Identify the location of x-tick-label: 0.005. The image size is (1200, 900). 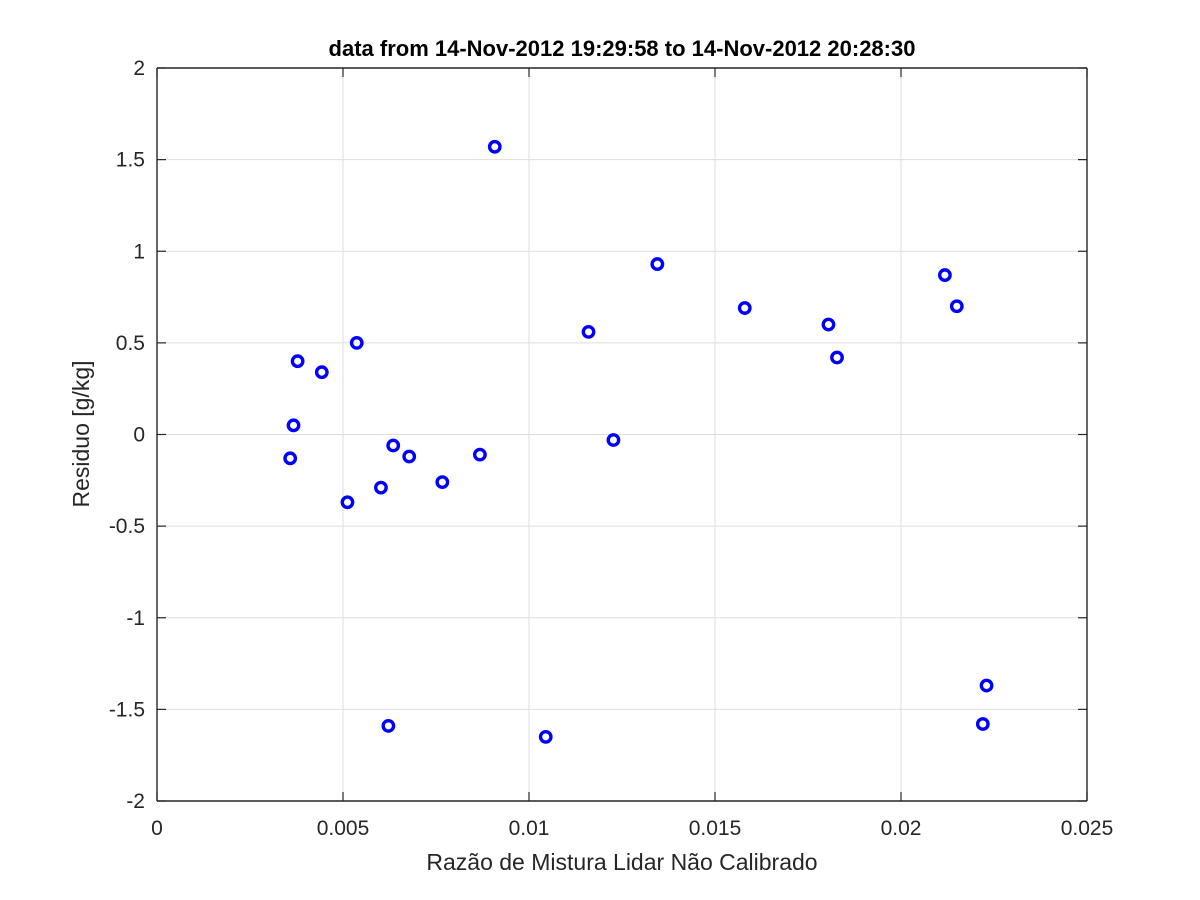
(343, 828).